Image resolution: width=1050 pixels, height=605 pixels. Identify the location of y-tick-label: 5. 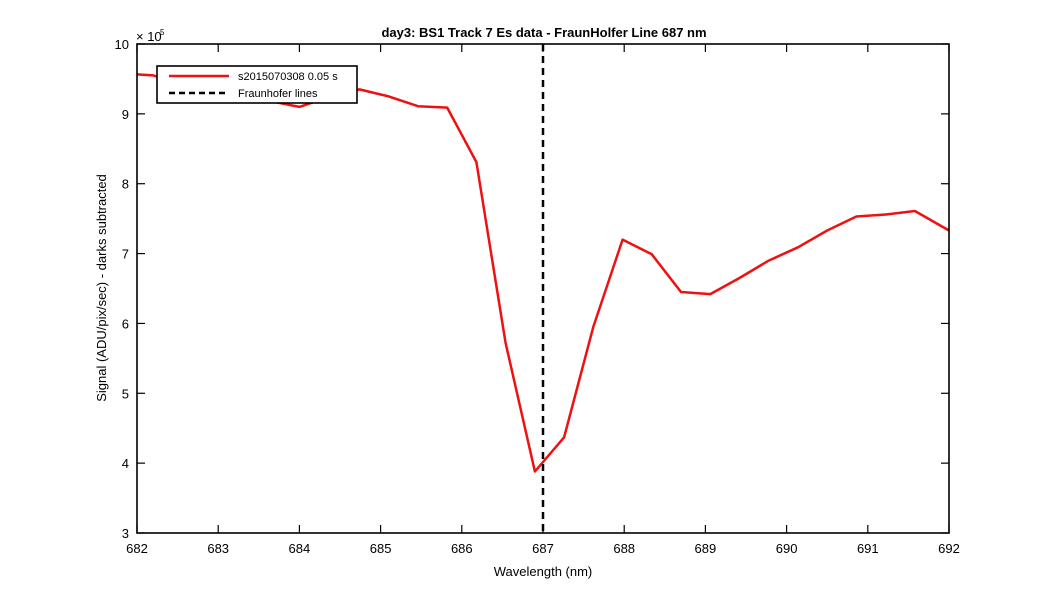
(125, 393).